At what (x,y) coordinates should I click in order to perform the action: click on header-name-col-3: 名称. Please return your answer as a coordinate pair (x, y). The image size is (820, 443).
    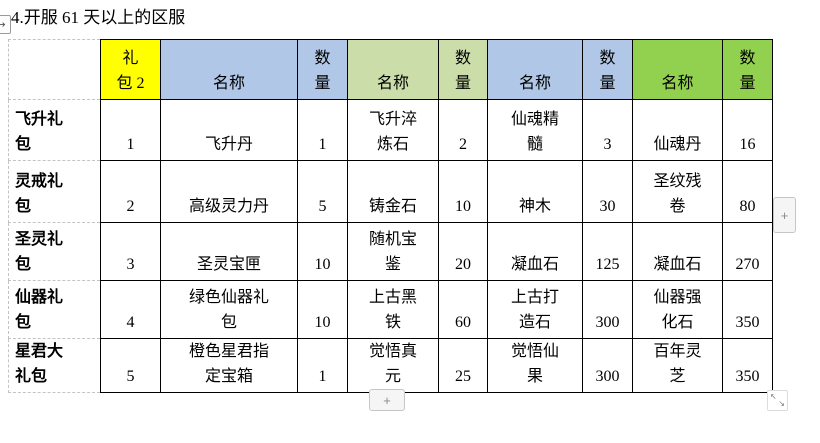
    Looking at the image, I should click on (535, 69).